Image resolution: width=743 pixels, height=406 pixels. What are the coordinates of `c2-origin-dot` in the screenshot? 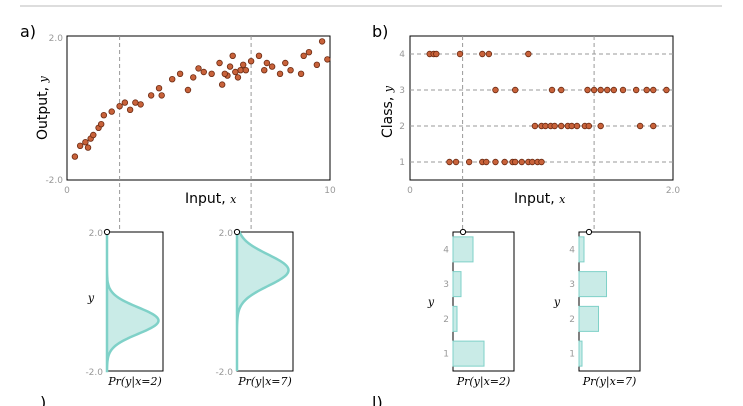 It's located at (237, 232).